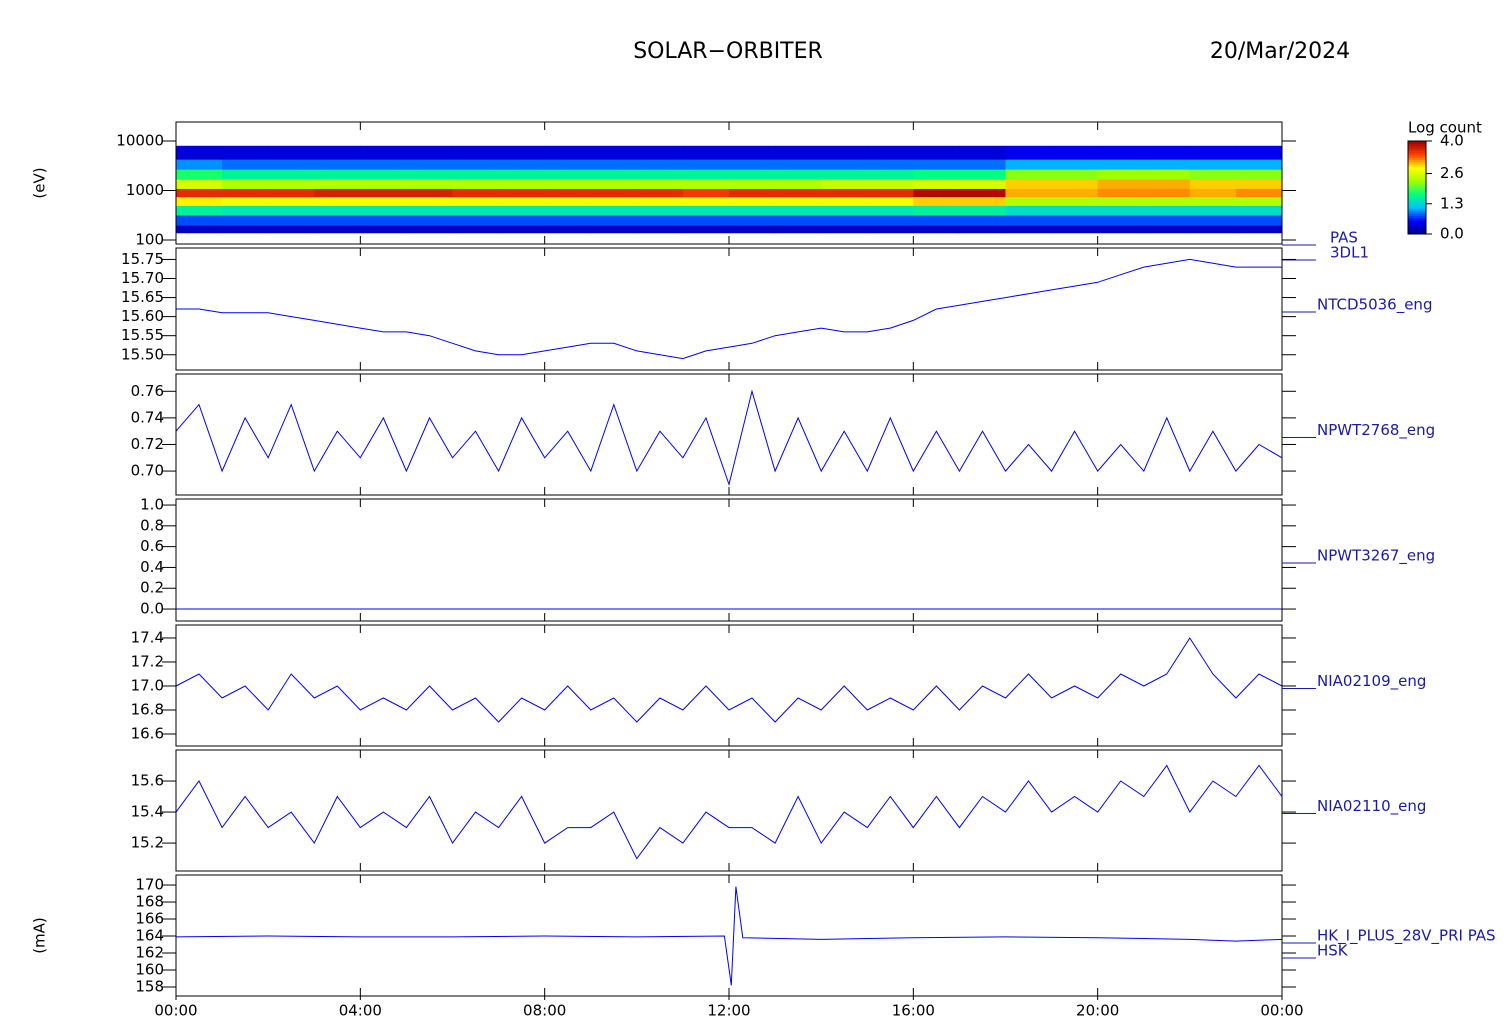  I want to click on y-tick-label: 1.0, so click(152, 505).